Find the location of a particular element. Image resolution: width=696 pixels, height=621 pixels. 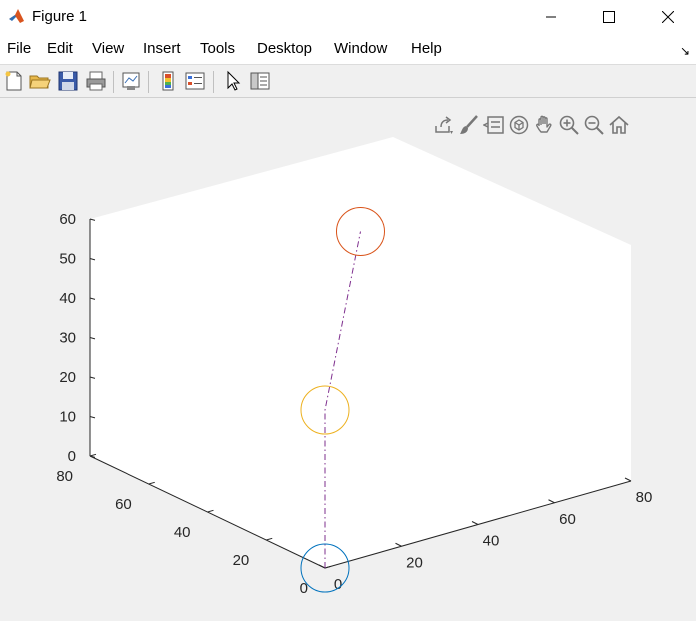

edit-plot-pointer-icon is located at coordinates (233, 81).